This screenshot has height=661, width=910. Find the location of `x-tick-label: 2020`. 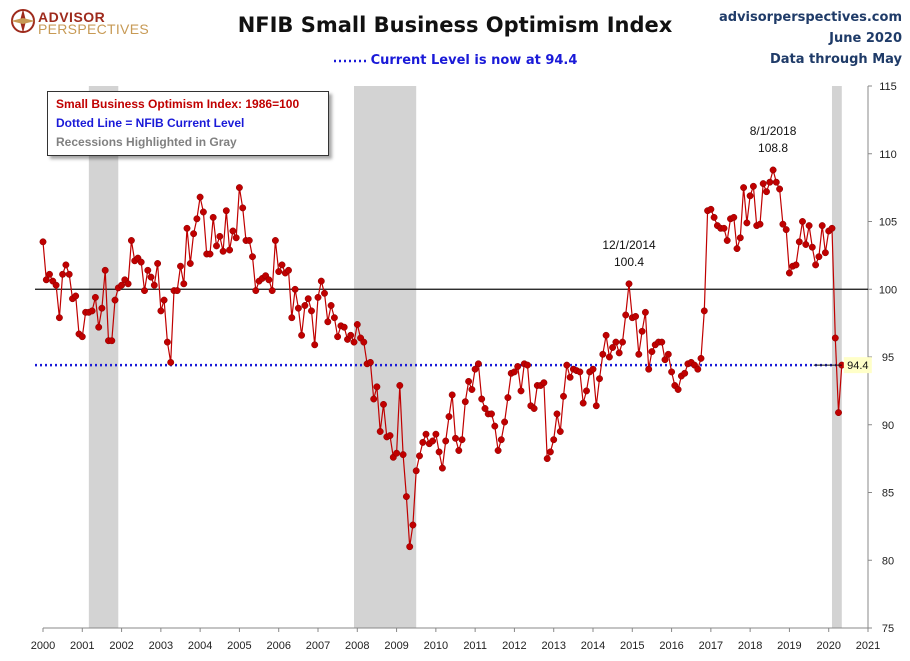

x-tick-label: 2020 is located at coordinates (828, 646).